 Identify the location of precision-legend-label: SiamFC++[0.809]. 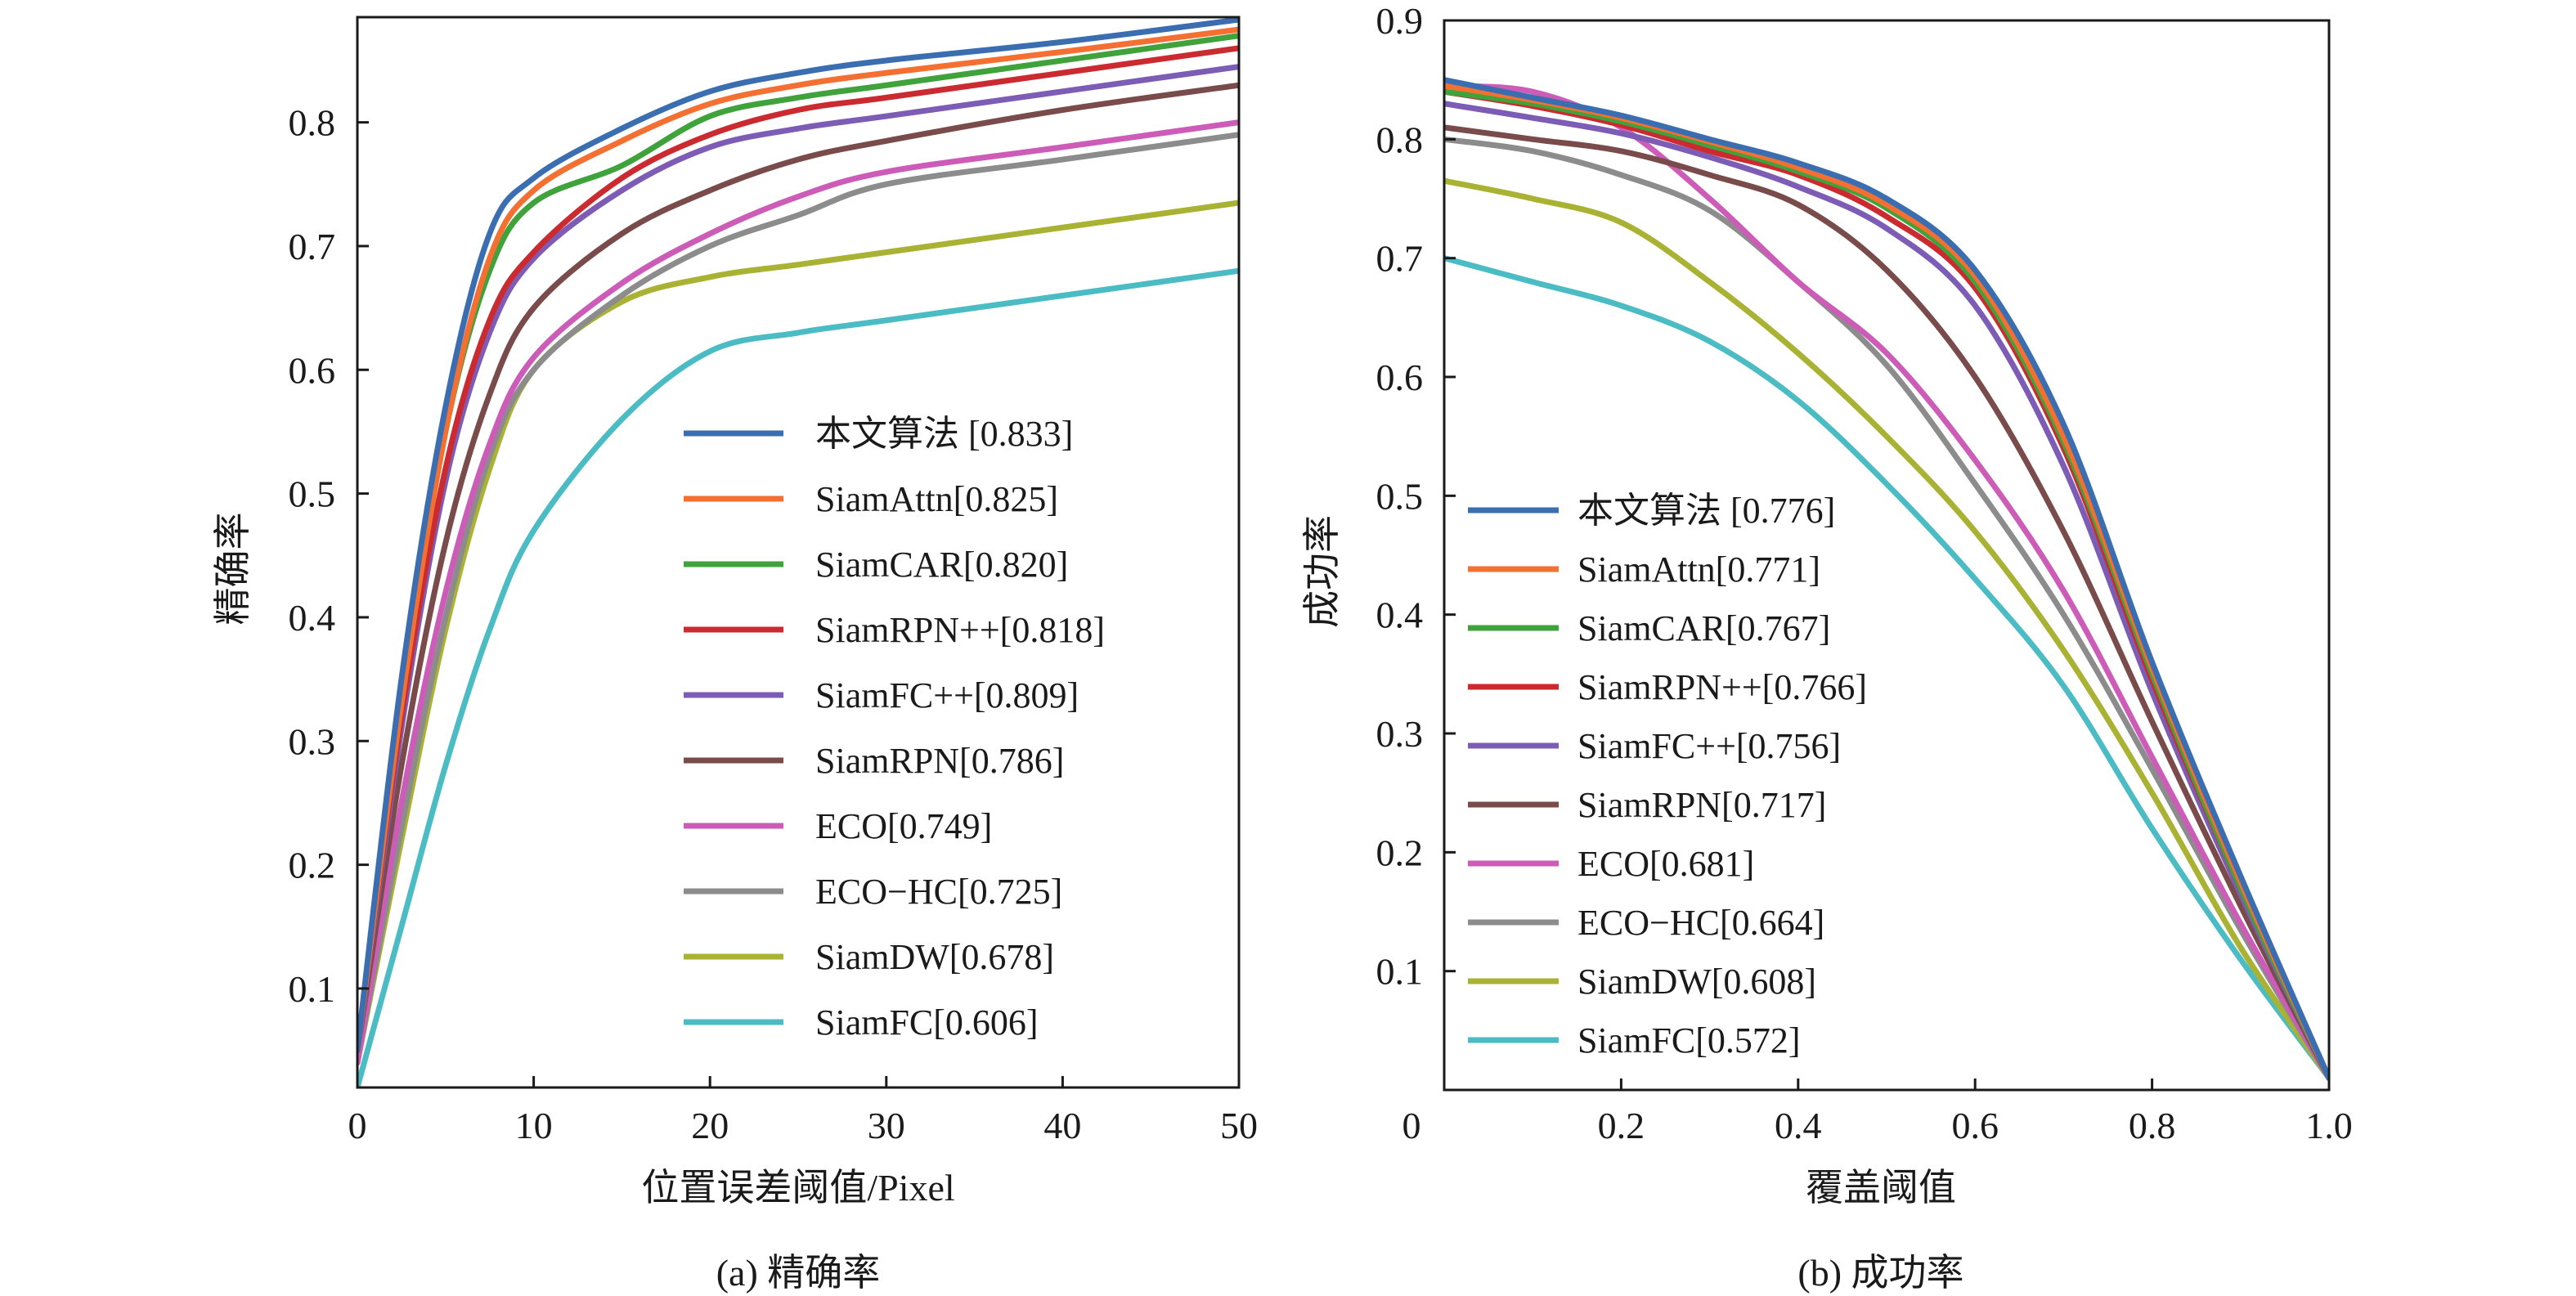
(947, 695).